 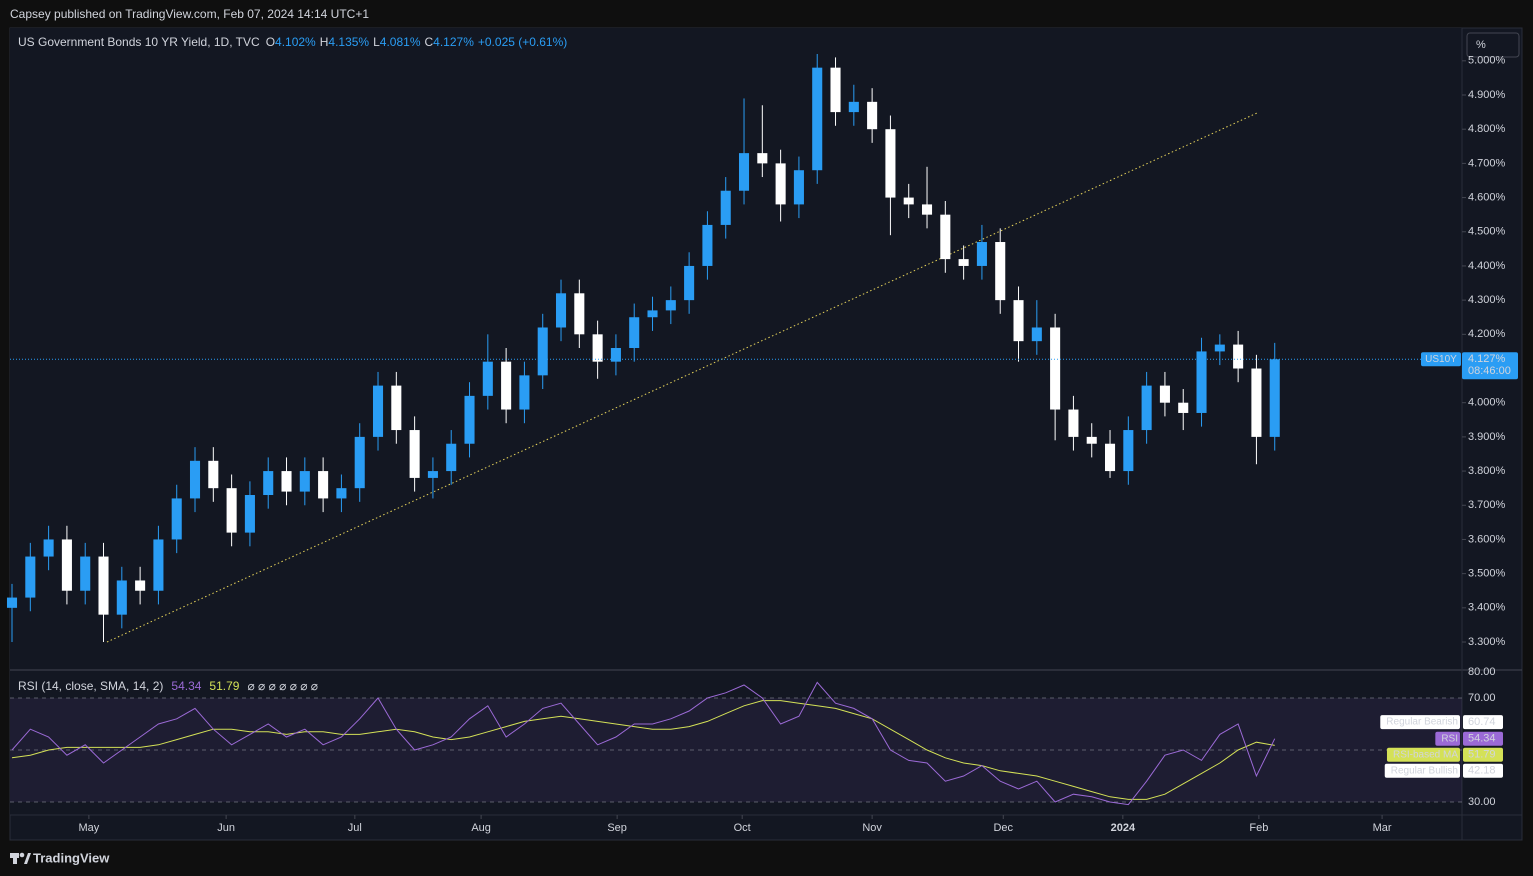 What do you see at coordinates (1425, 754) in the screenshot?
I see `badge-name: RSI-based MA` at bounding box center [1425, 754].